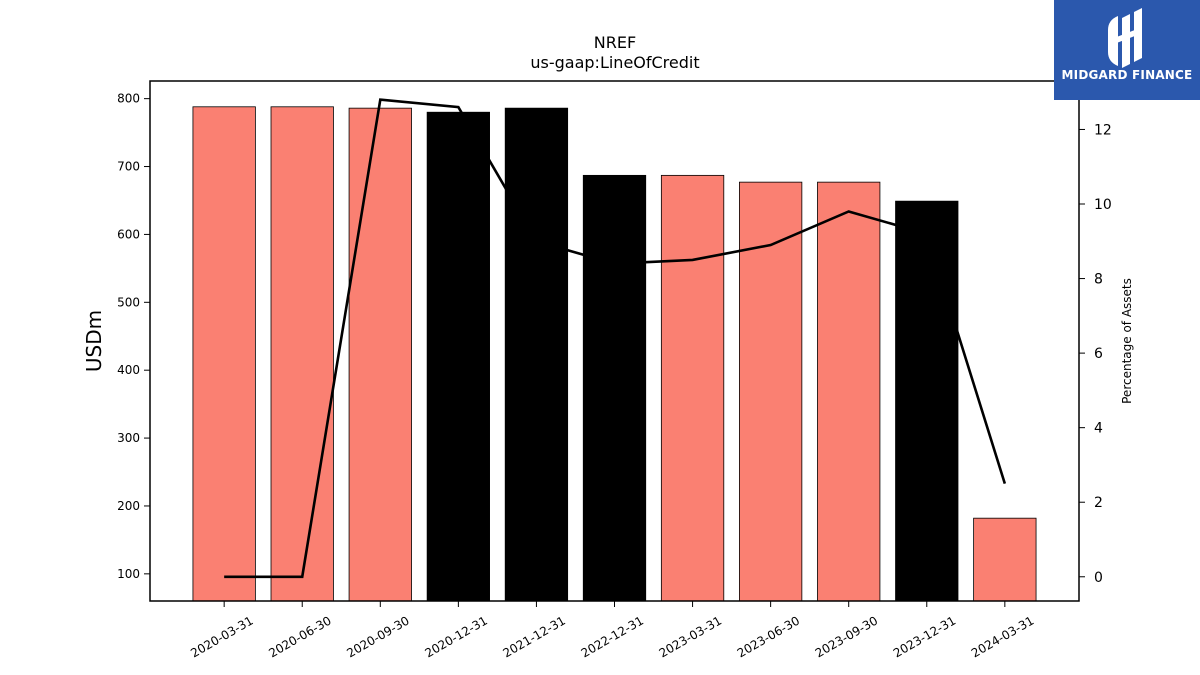  What do you see at coordinates (534, 636) in the screenshot?
I see `x-tick-label: 2021-12-31` at bounding box center [534, 636].